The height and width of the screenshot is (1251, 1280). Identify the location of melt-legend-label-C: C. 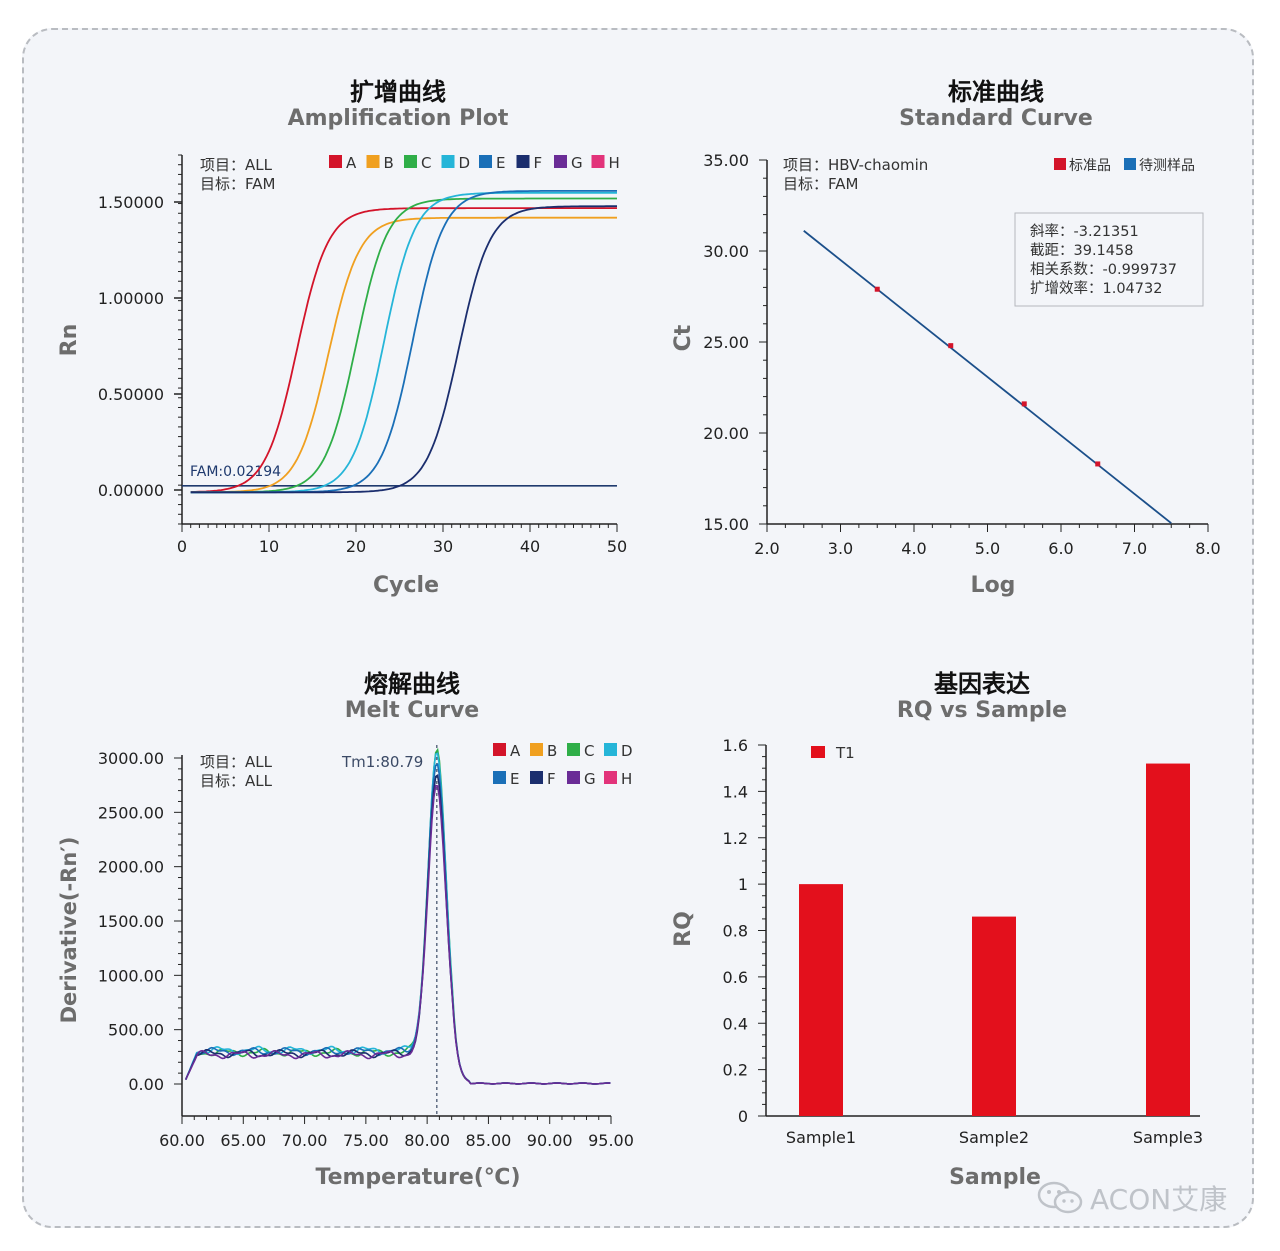
(589, 751).